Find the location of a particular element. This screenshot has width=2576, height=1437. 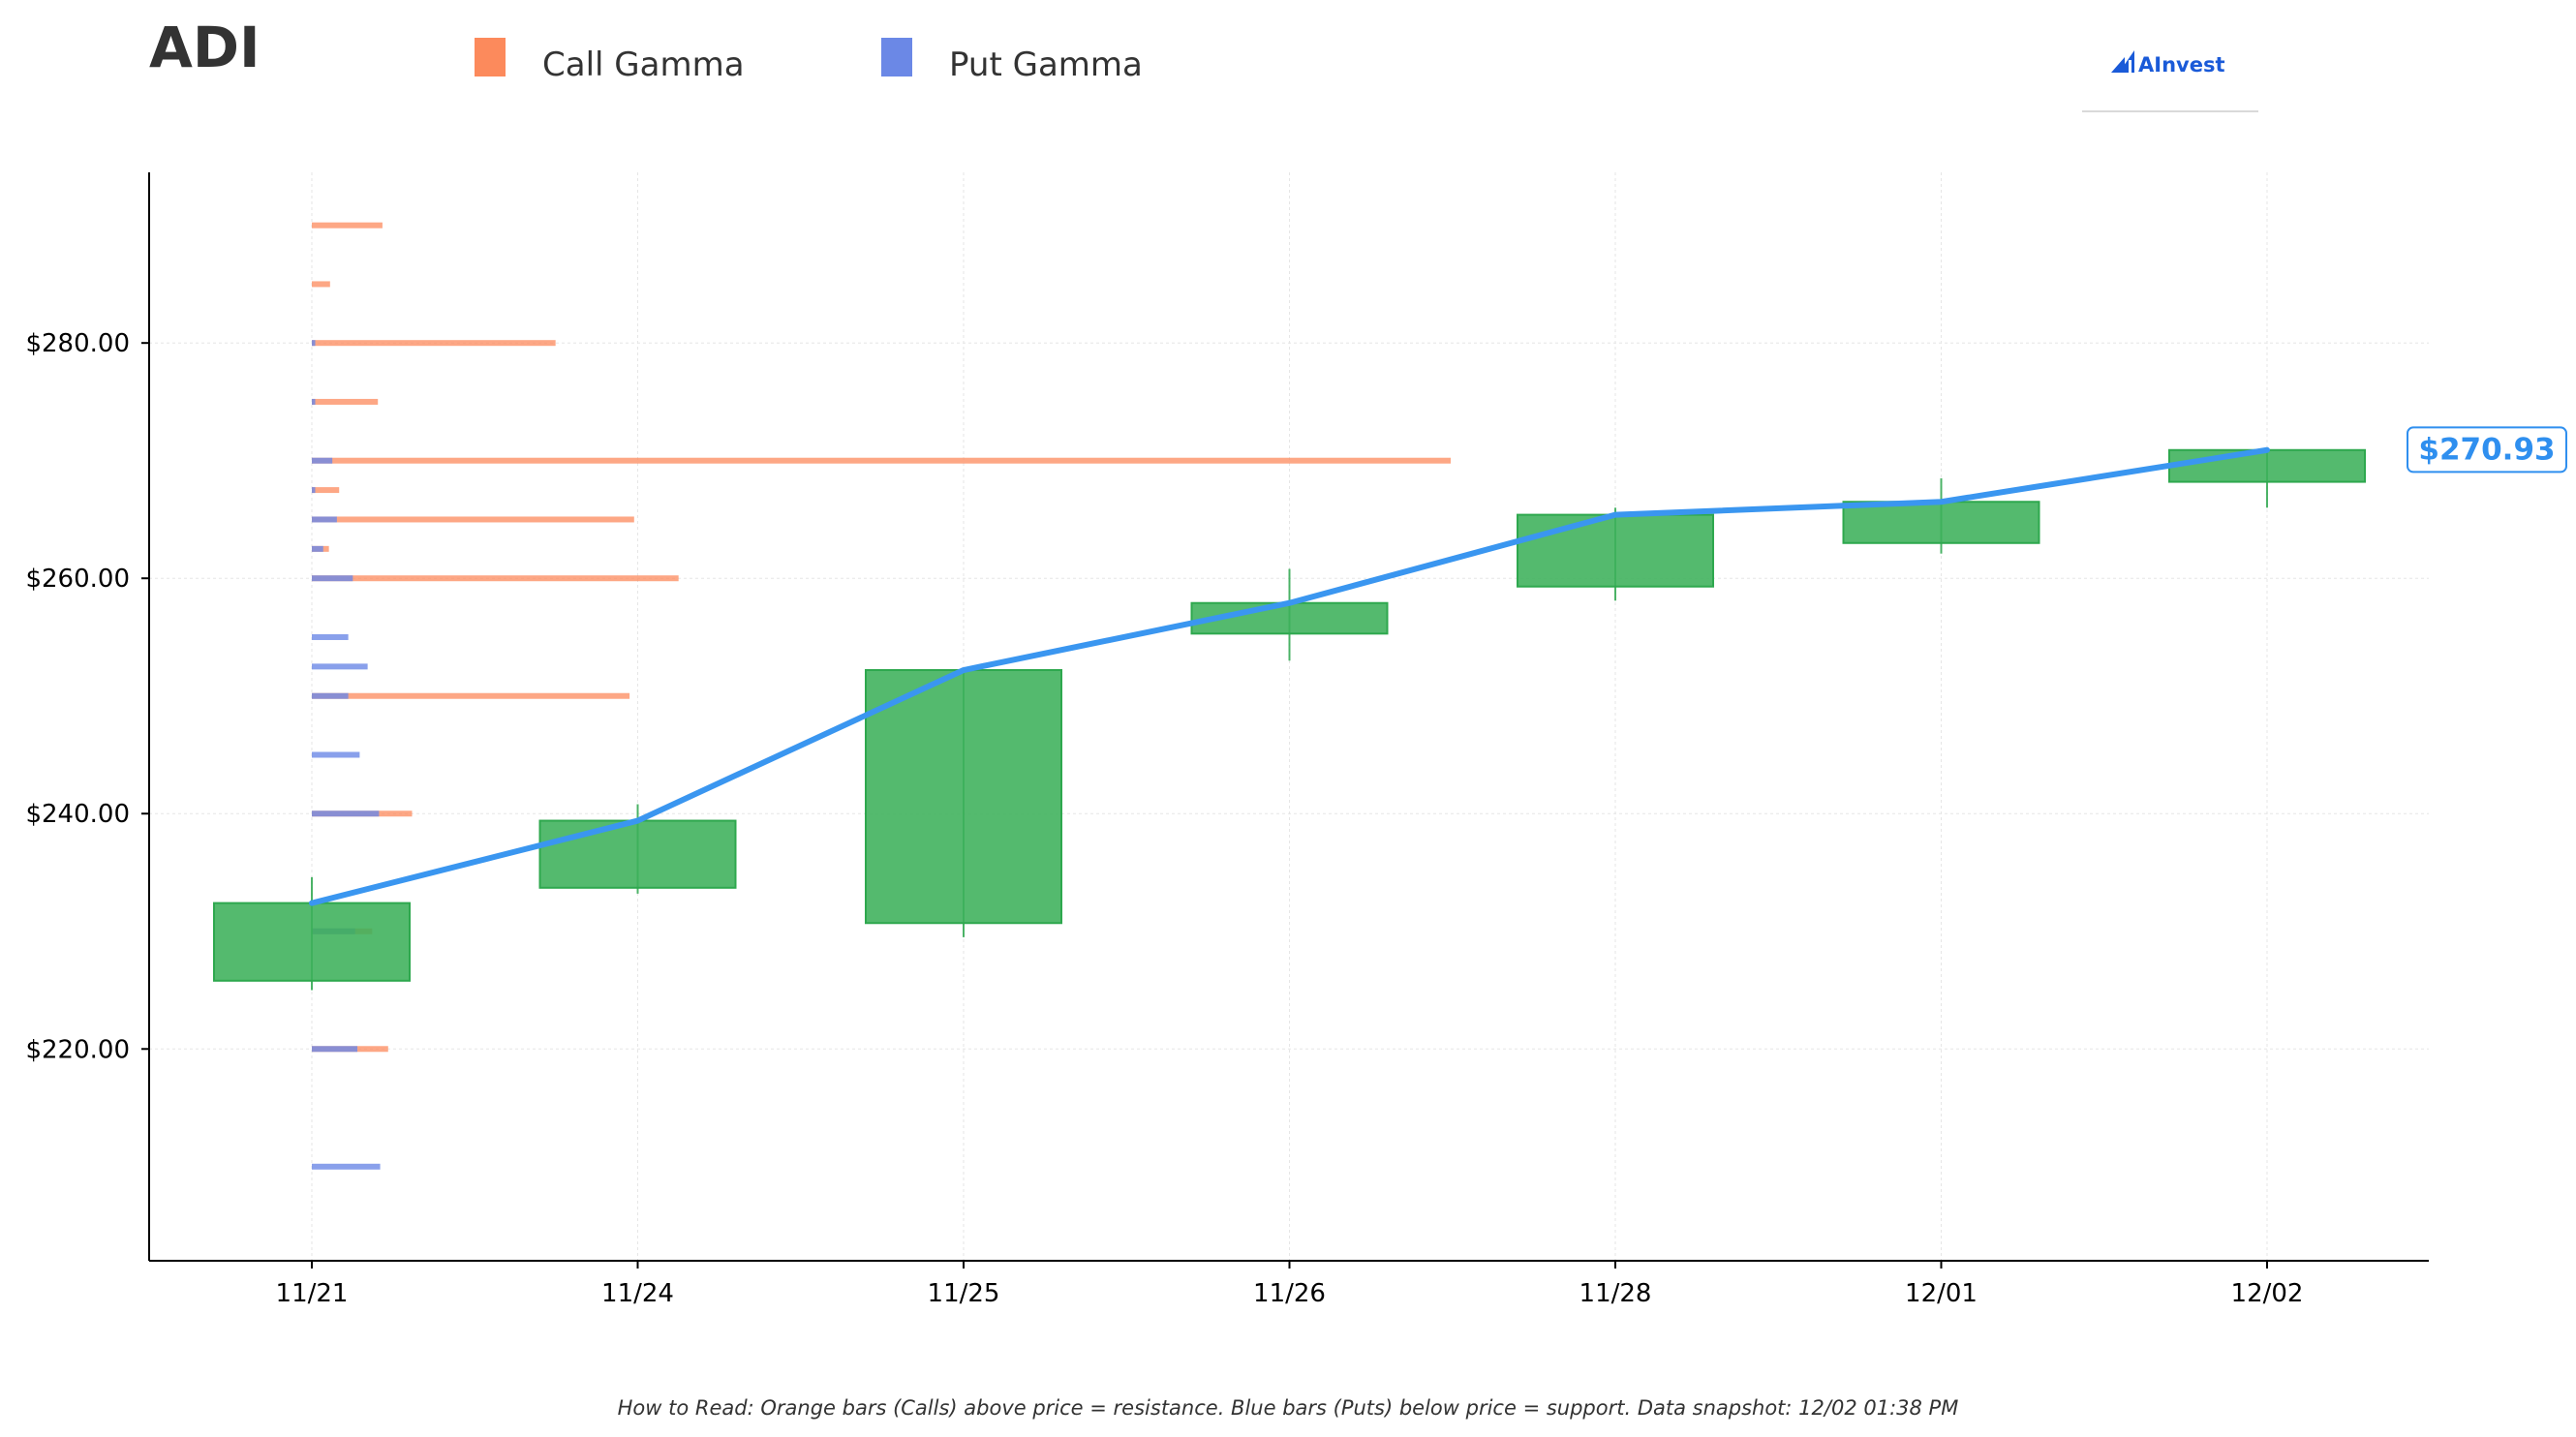

x-tick-label: 11/24 is located at coordinates (637, 1294).